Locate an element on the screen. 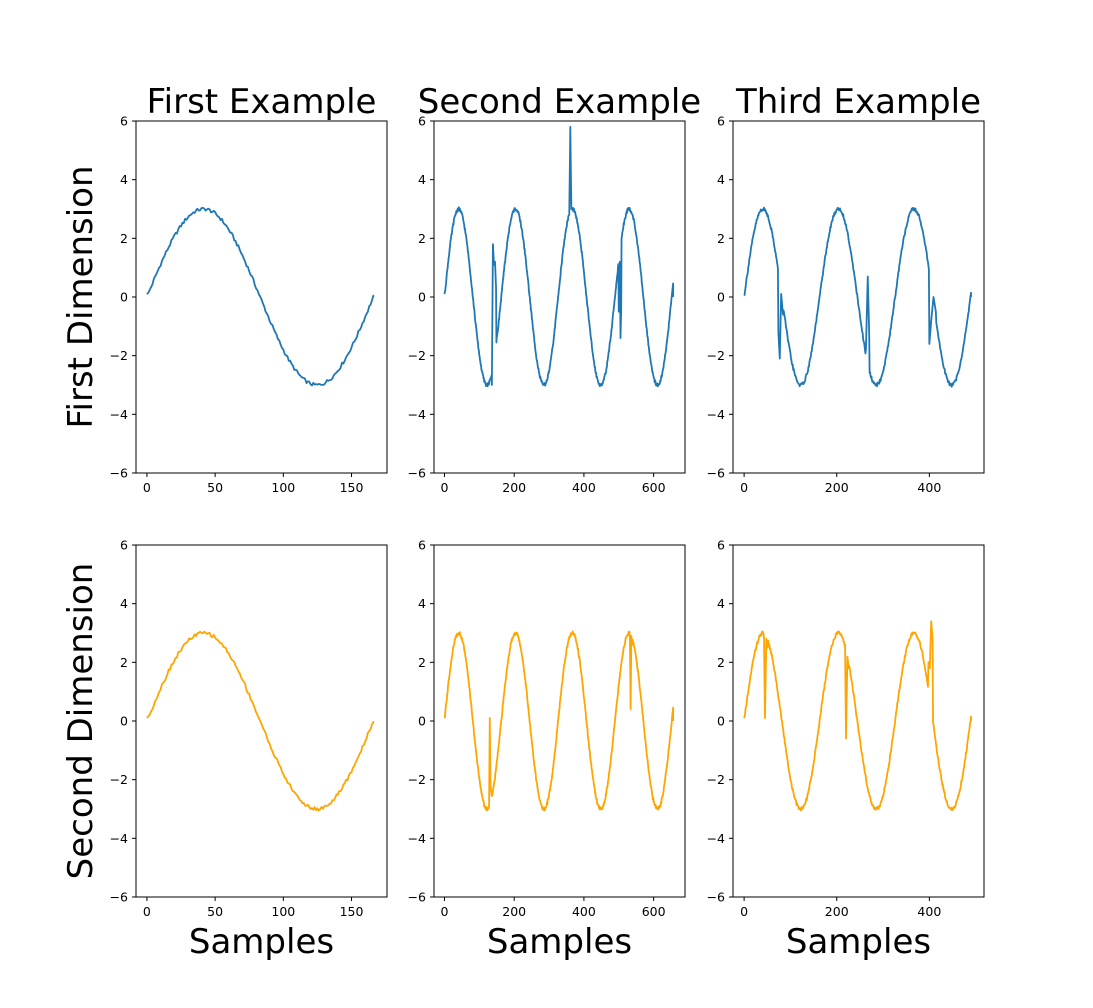 The width and height of the screenshot is (1093, 1008). subplot-title: Third Example is located at coordinates (858, 102).